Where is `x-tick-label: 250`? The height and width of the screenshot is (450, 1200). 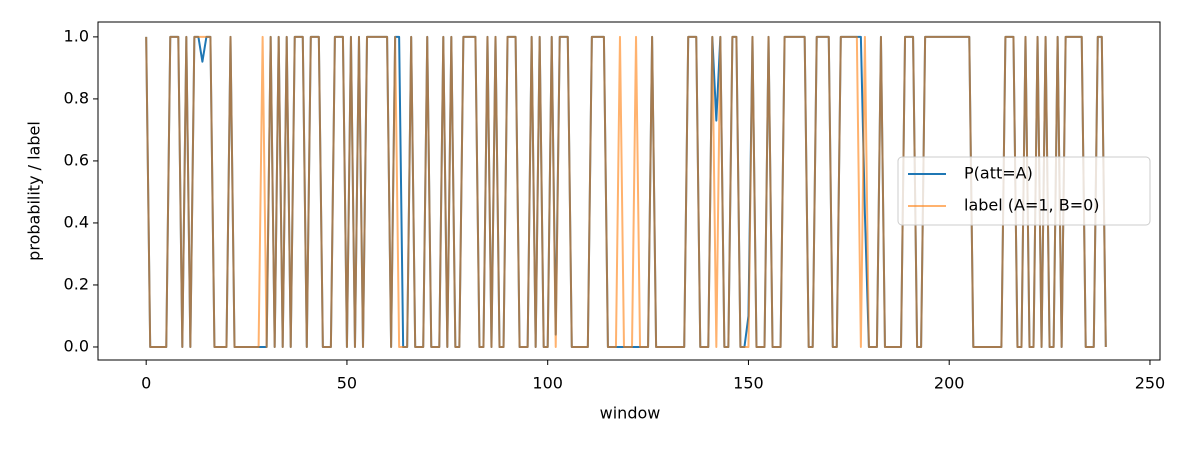 x-tick-label: 250 is located at coordinates (1150, 383).